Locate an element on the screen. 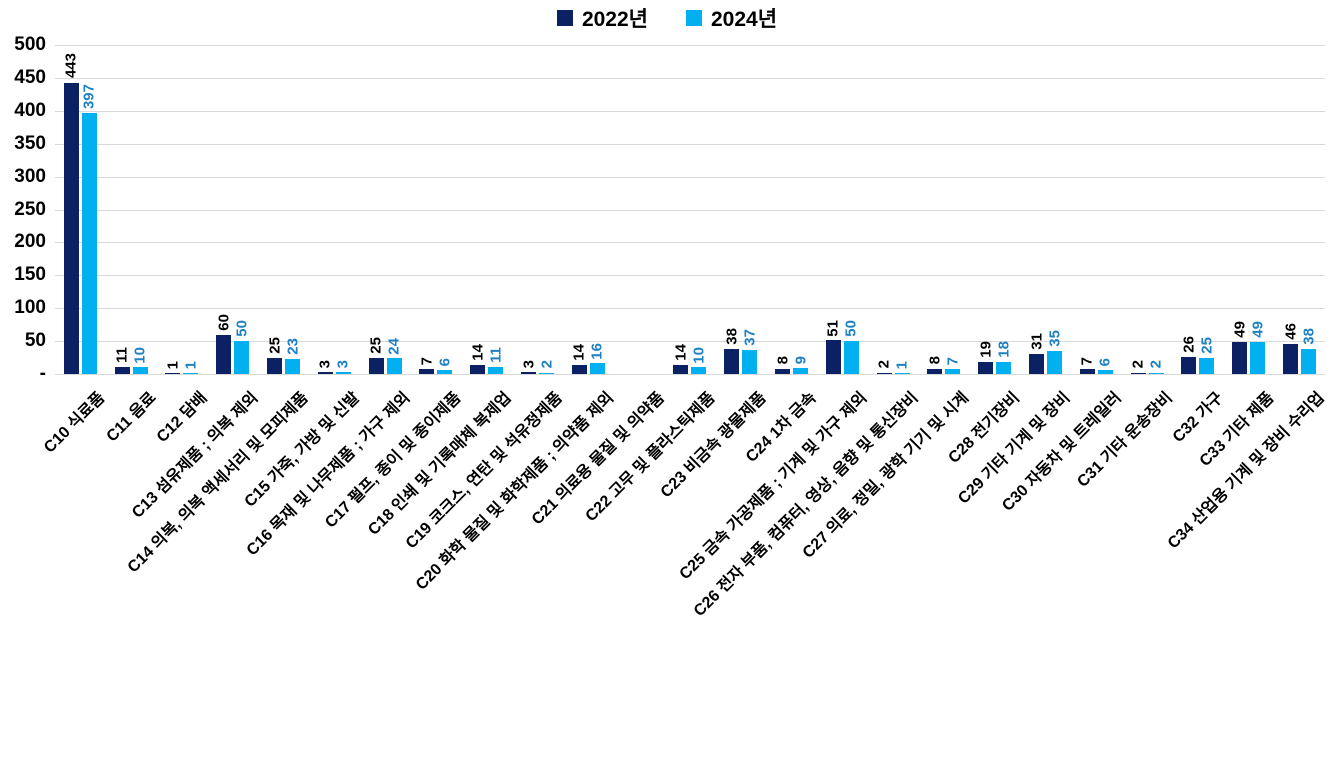 The width and height of the screenshot is (1334, 759). bar-2024: 23 is located at coordinates (292, 356).